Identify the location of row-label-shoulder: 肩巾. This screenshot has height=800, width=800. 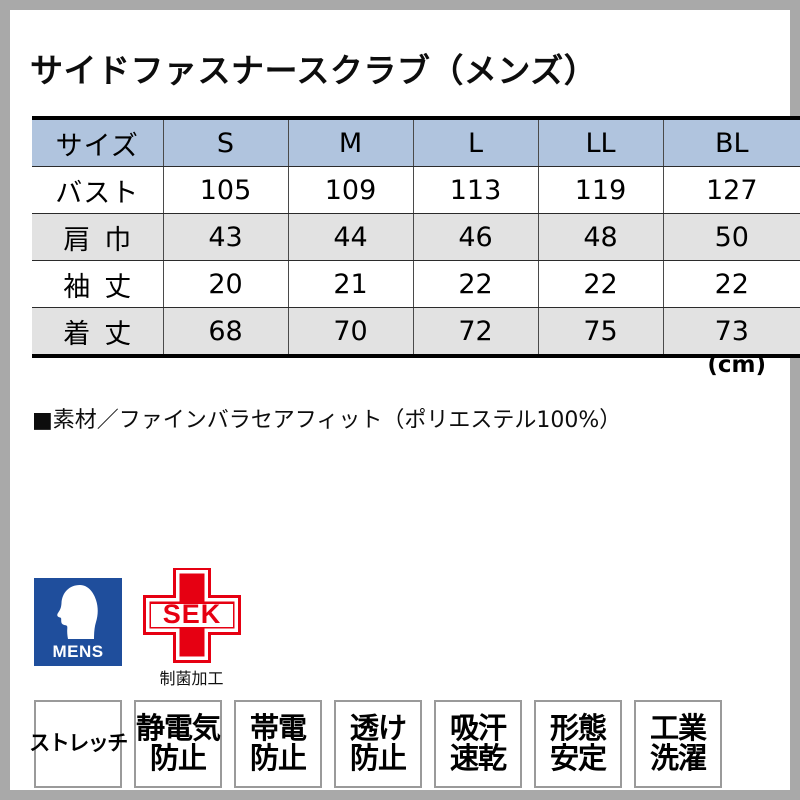
(98, 237).